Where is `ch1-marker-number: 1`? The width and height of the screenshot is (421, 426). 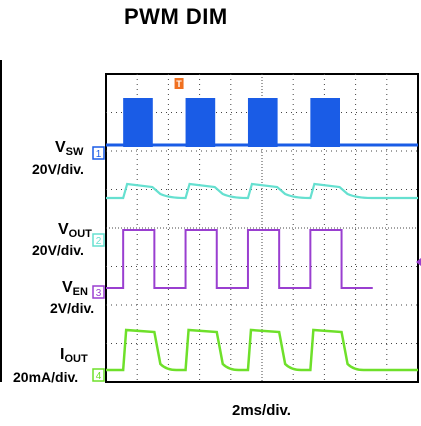 ch1-marker-number: 1 is located at coordinates (99, 154).